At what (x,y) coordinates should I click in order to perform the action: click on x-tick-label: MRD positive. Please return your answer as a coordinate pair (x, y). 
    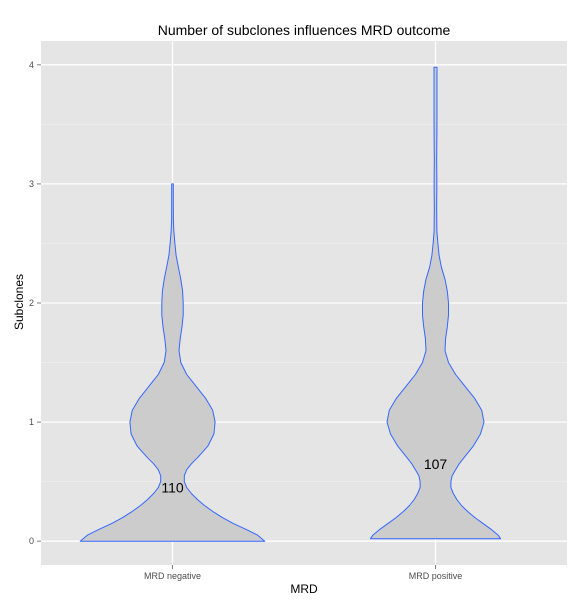
    Looking at the image, I should click on (436, 576).